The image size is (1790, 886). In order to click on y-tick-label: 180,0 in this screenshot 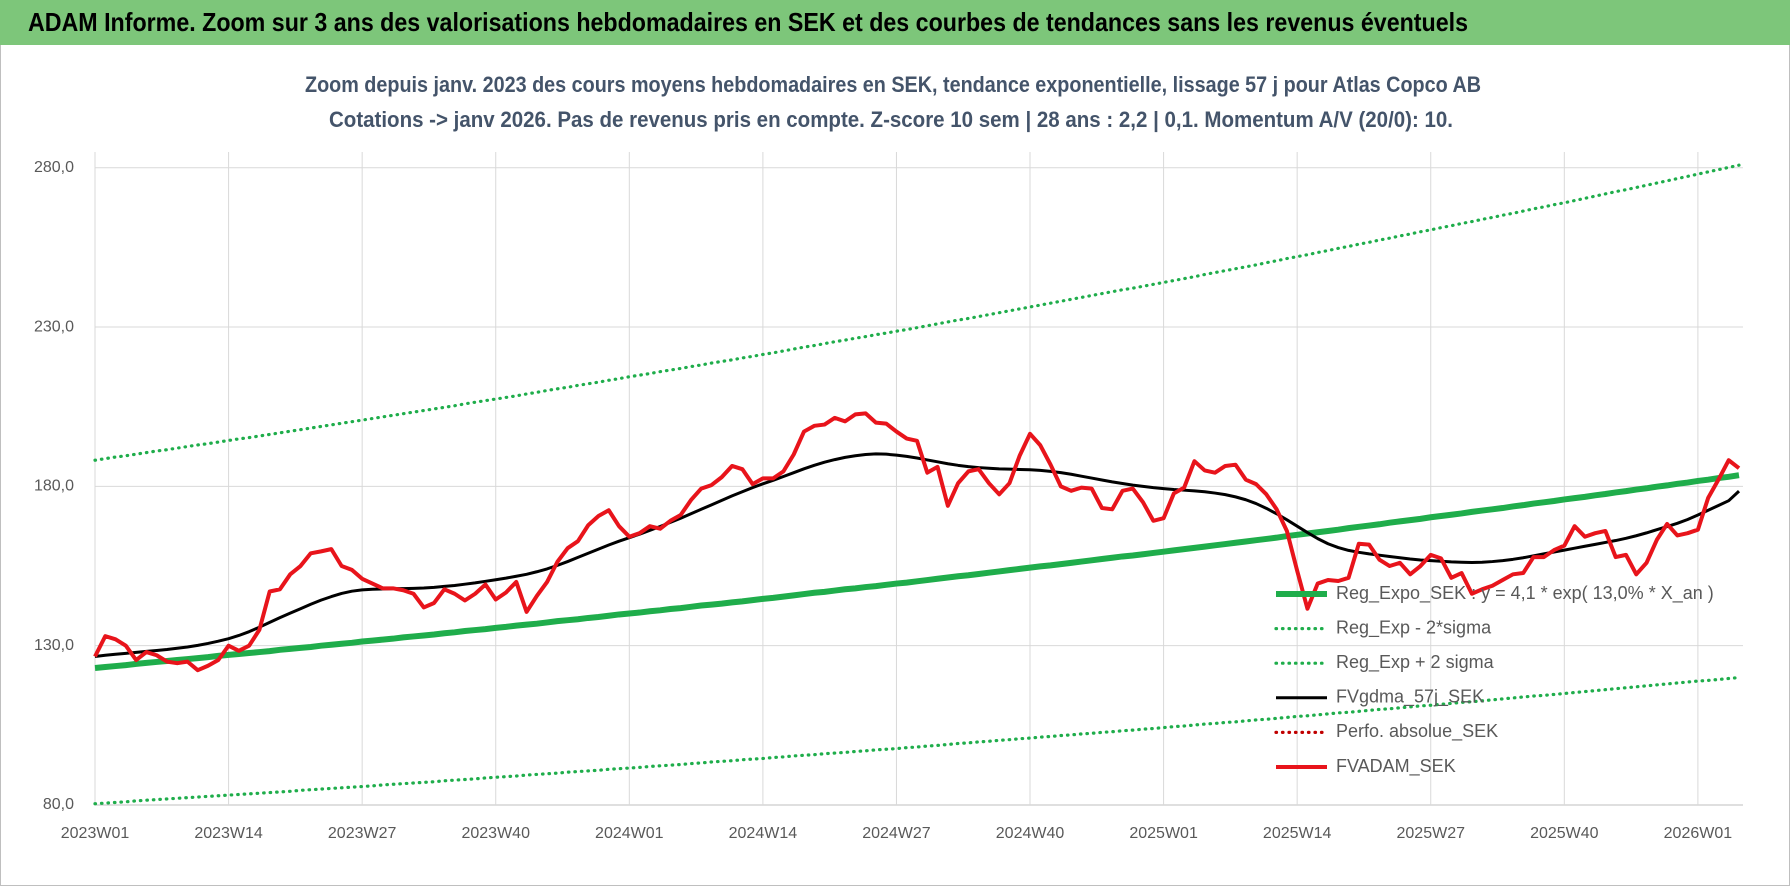, I will do `click(54, 486)`.